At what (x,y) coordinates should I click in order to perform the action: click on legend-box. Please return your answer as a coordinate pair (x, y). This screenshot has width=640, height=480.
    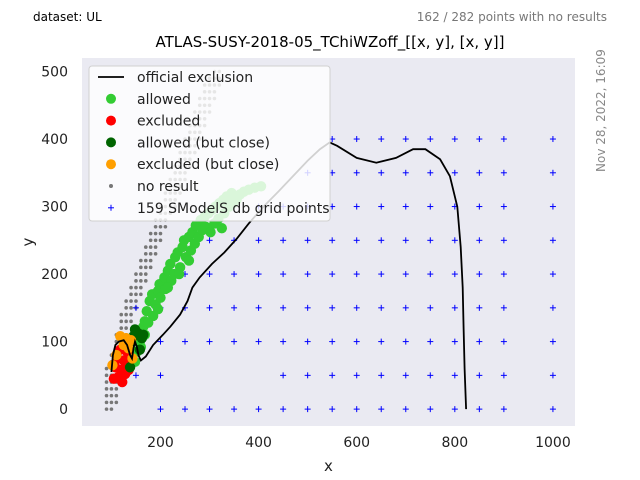
    Looking at the image, I should click on (209, 143).